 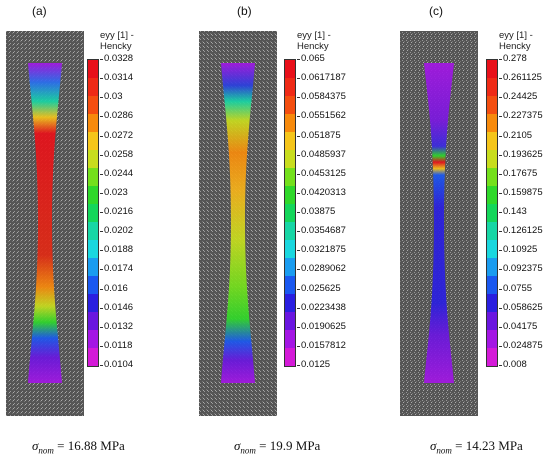 I want to click on colorbar-tick-label: 0.0453125, so click(x=321, y=173).